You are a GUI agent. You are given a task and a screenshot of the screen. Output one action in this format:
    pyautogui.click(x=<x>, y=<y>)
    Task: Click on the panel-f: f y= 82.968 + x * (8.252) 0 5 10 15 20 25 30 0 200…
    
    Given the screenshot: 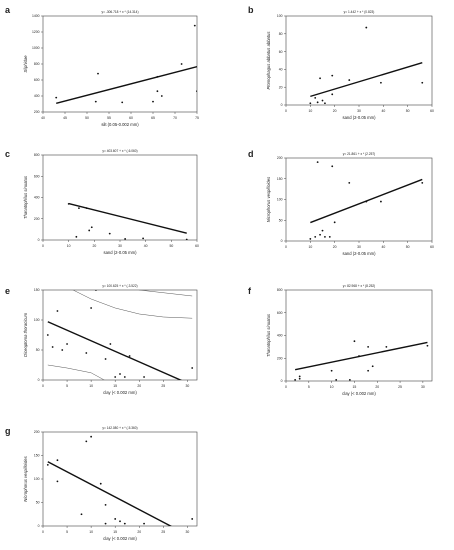 What is the action you would take?
    pyautogui.click(x=340, y=340)
    